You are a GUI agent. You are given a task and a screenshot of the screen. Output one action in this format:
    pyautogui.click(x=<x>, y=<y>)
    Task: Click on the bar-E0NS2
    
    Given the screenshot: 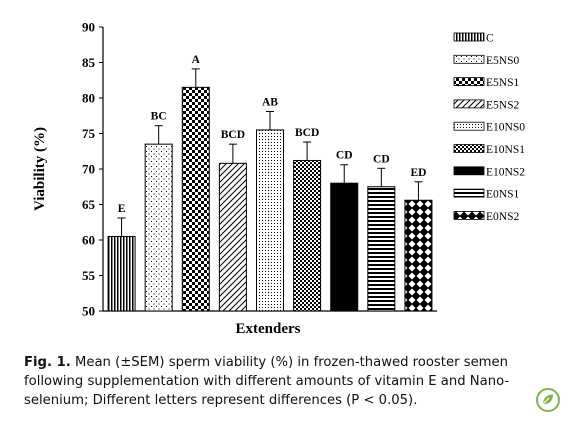 What is the action you would take?
    pyautogui.click(x=418, y=255)
    